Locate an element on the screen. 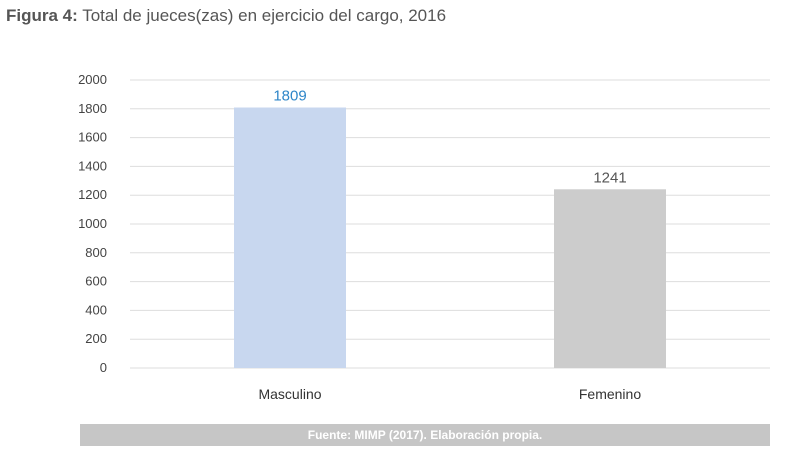 Image resolution: width=800 pixels, height=455 pixels. x-axis-ticks: Masculino Femenino is located at coordinates (449, 394).